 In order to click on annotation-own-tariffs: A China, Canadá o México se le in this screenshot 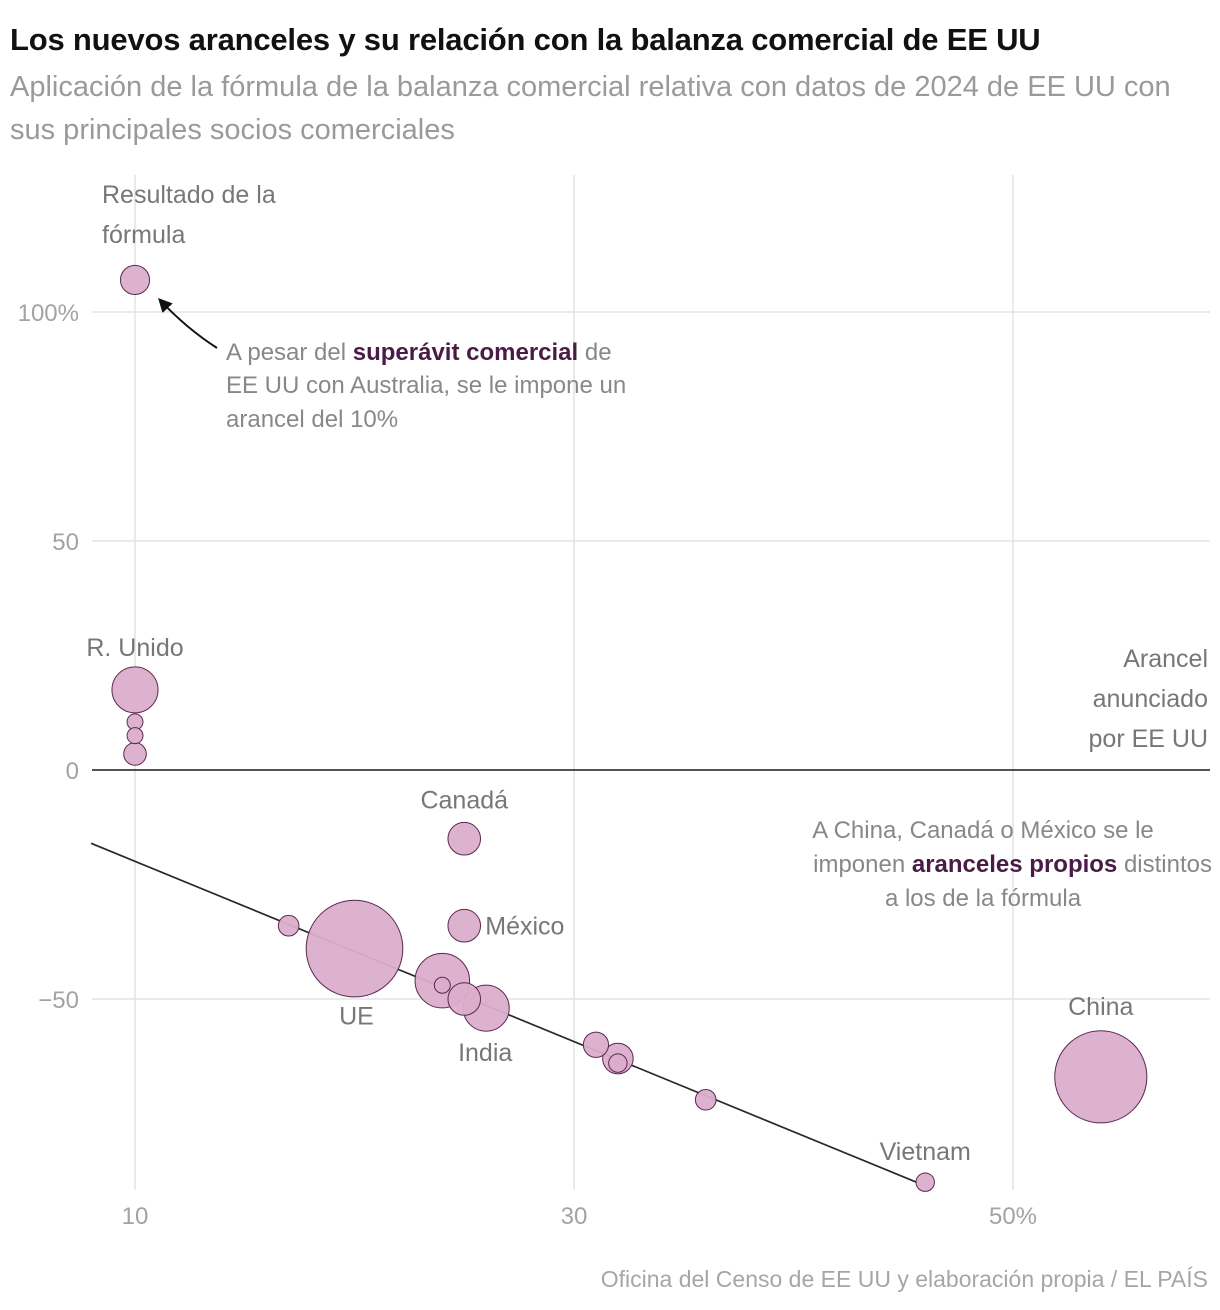, I will do `click(983, 830)`.